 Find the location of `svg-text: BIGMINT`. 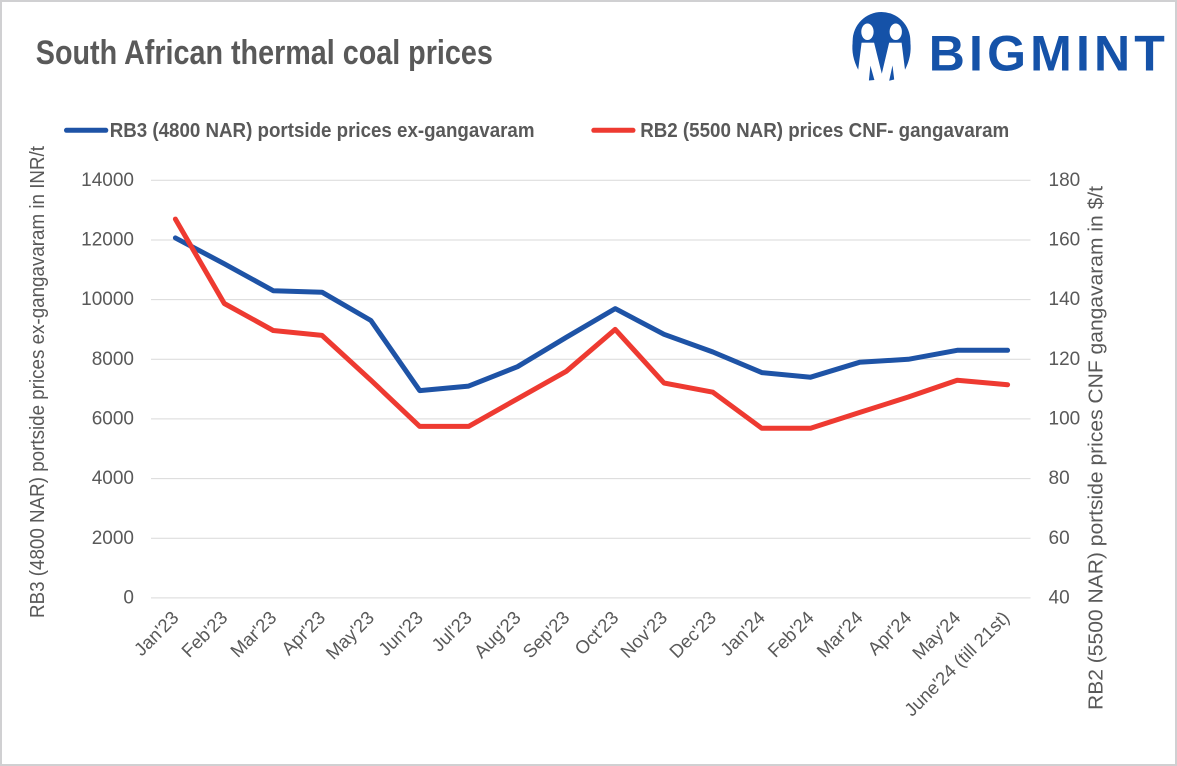

svg-text: BIGMINT is located at coordinates (1047, 53).